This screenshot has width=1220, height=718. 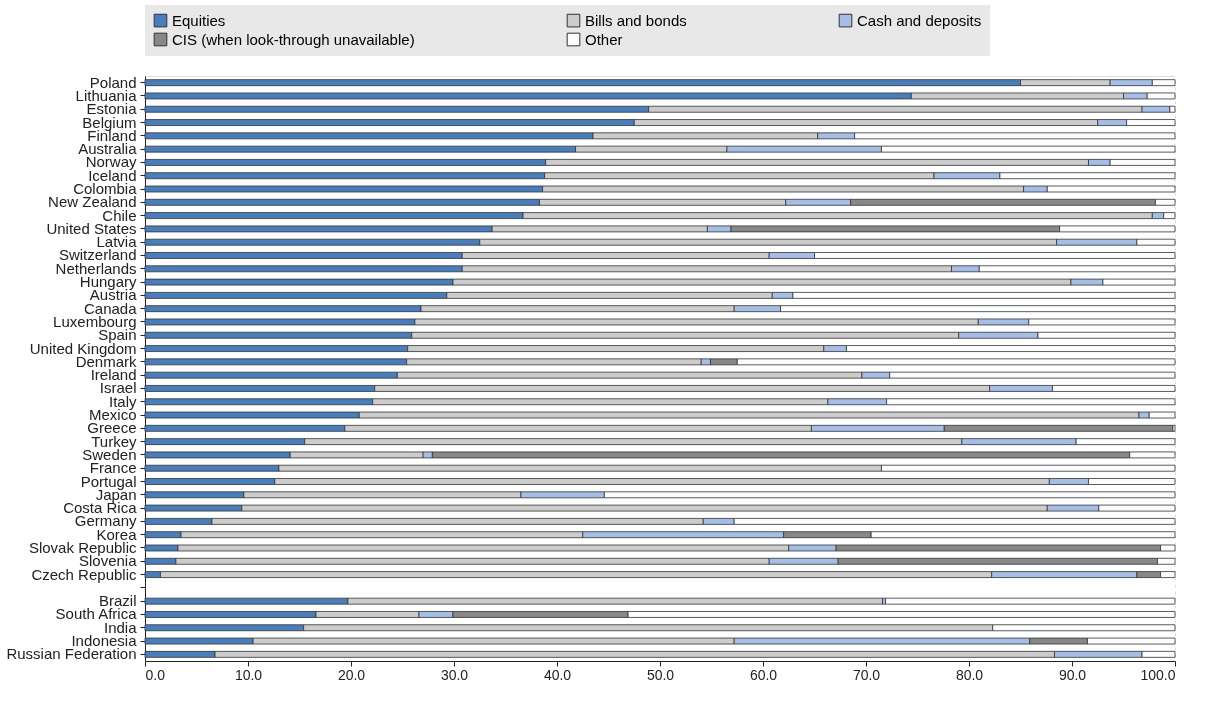 I want to click on x-tick-label: 0.0, so click(x=155, y=674).